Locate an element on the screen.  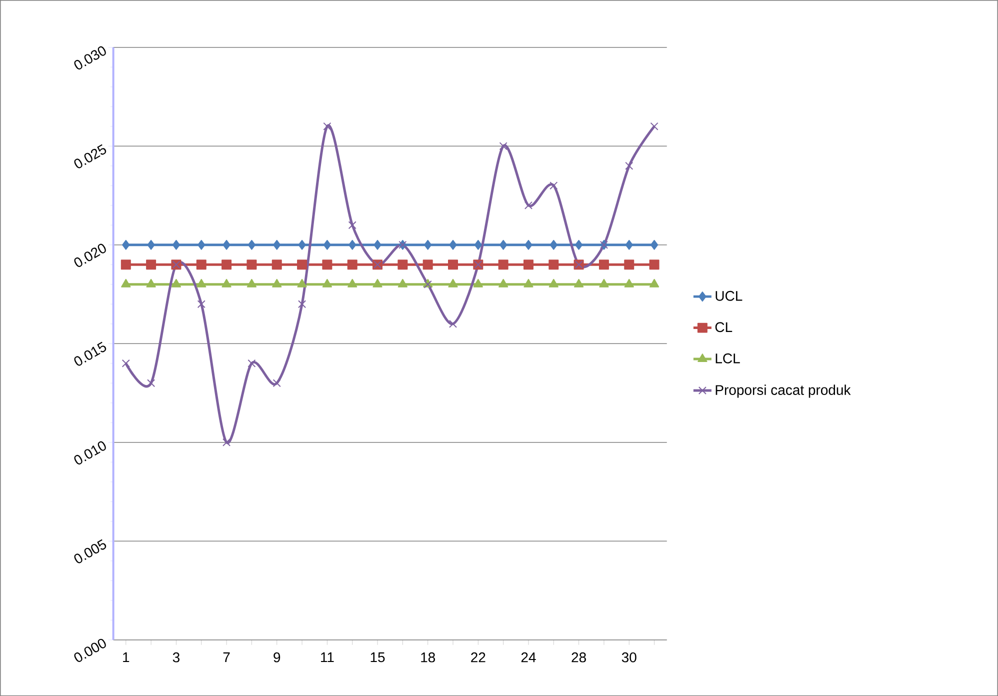
x-tick-label: 9 is located at coordinates (277, 657).